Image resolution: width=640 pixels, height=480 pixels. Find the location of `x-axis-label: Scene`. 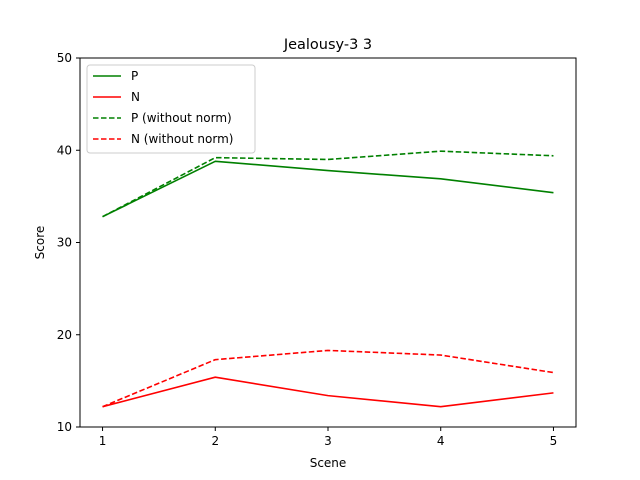

x-axis-label: Scene is located at coordinates (328, 463).